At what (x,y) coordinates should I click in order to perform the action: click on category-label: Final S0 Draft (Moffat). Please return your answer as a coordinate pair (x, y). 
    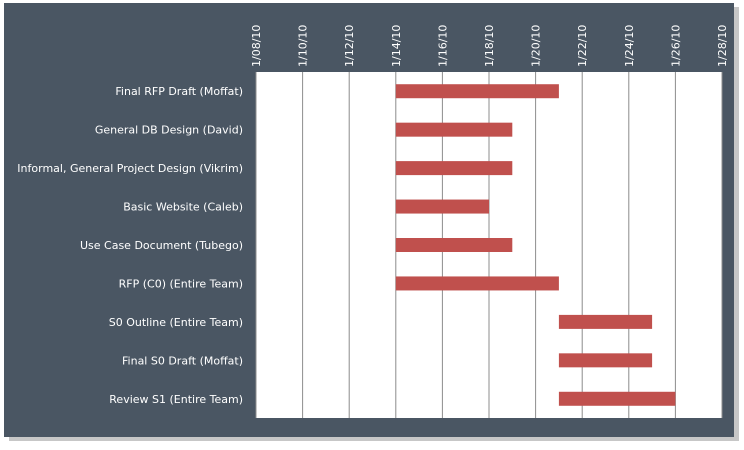
    Looking at the image, I should click on (182, 360).